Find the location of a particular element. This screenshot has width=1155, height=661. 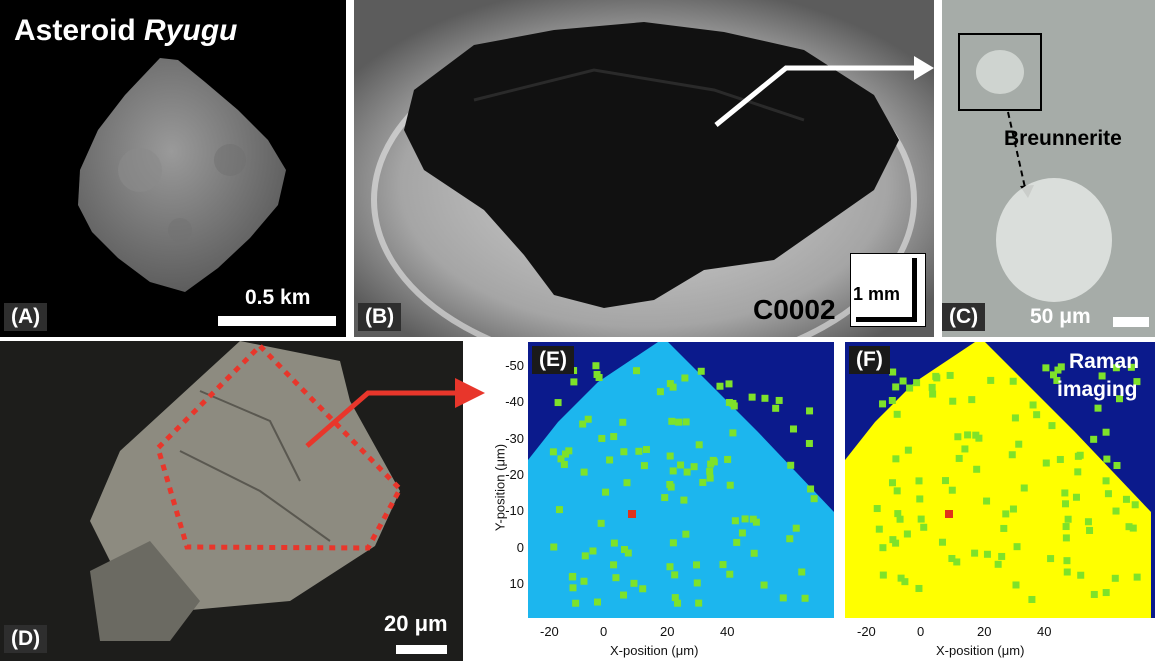

mineral-label: Breunnerite is located at coordinates (1063, 138).